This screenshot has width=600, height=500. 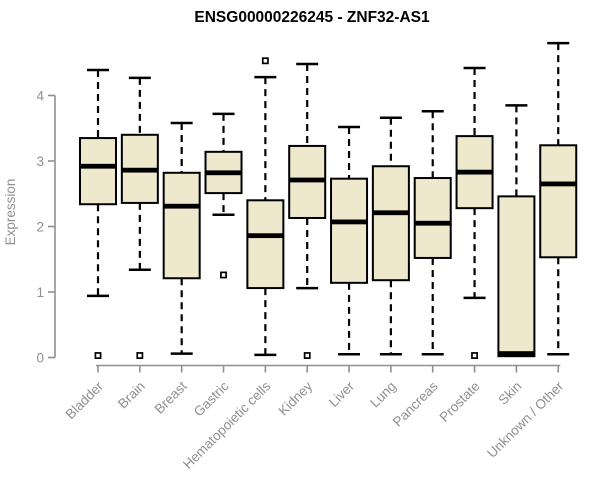 I want to click on x-category-label: Brain, so click(x=131, y=395).